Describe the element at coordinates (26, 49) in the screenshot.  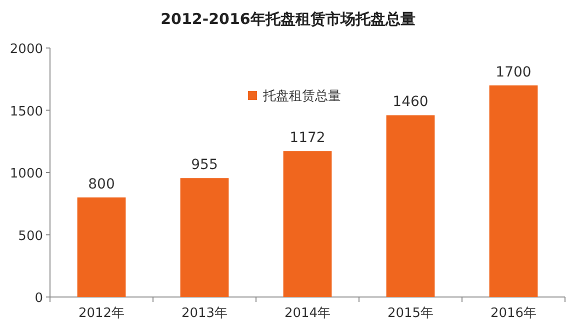
I see `y-tick-label: 2000` at that location.